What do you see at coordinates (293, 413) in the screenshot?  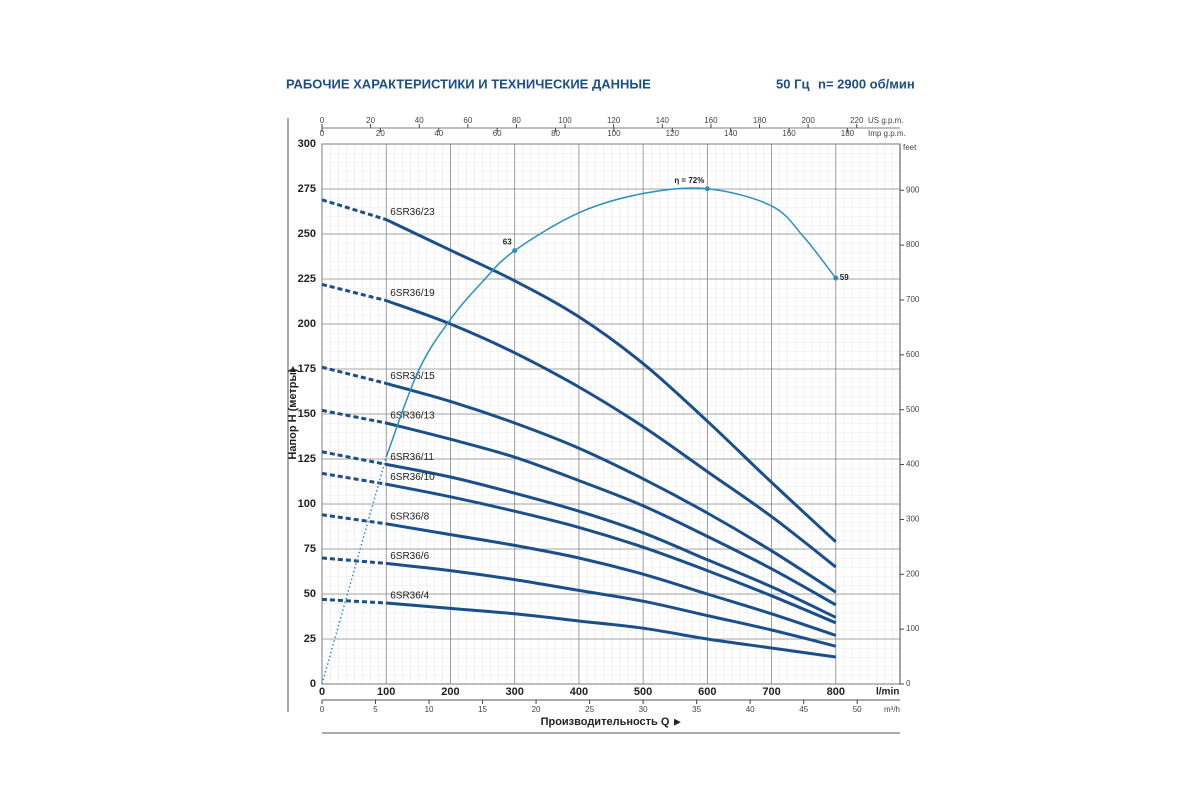 I see `y-axis-title: Напор H (метры)` at bounding box center [293, 413].